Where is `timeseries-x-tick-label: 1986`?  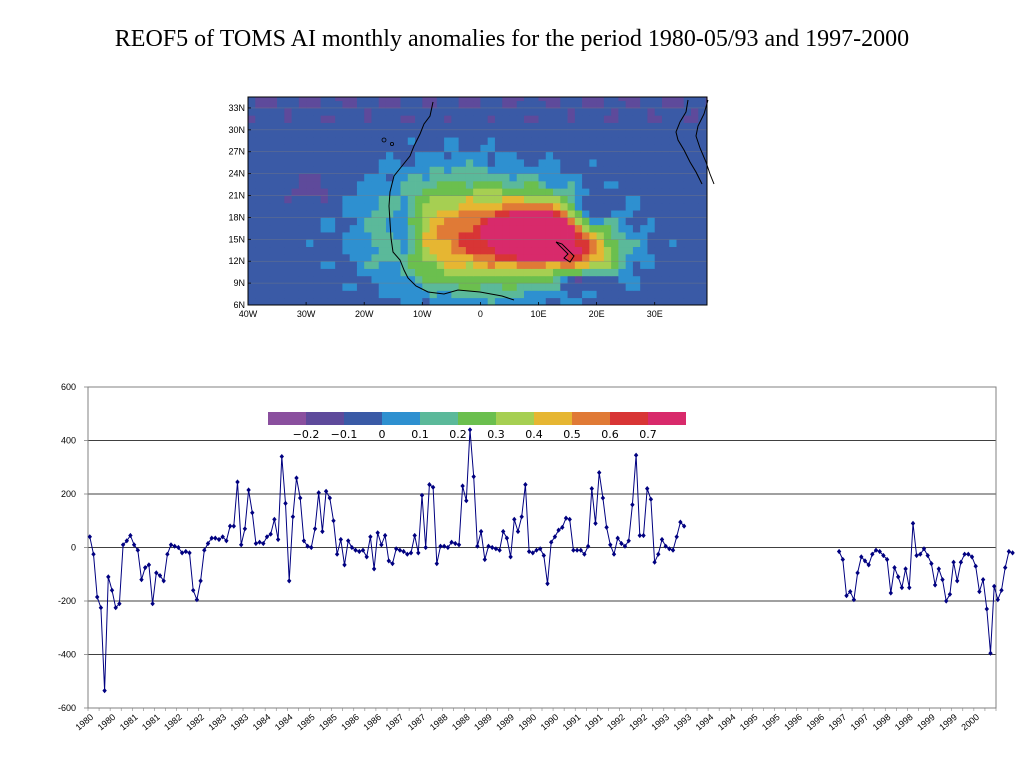
timeseries-x-tick-label: 1986 is located at coordinates (350, 722).